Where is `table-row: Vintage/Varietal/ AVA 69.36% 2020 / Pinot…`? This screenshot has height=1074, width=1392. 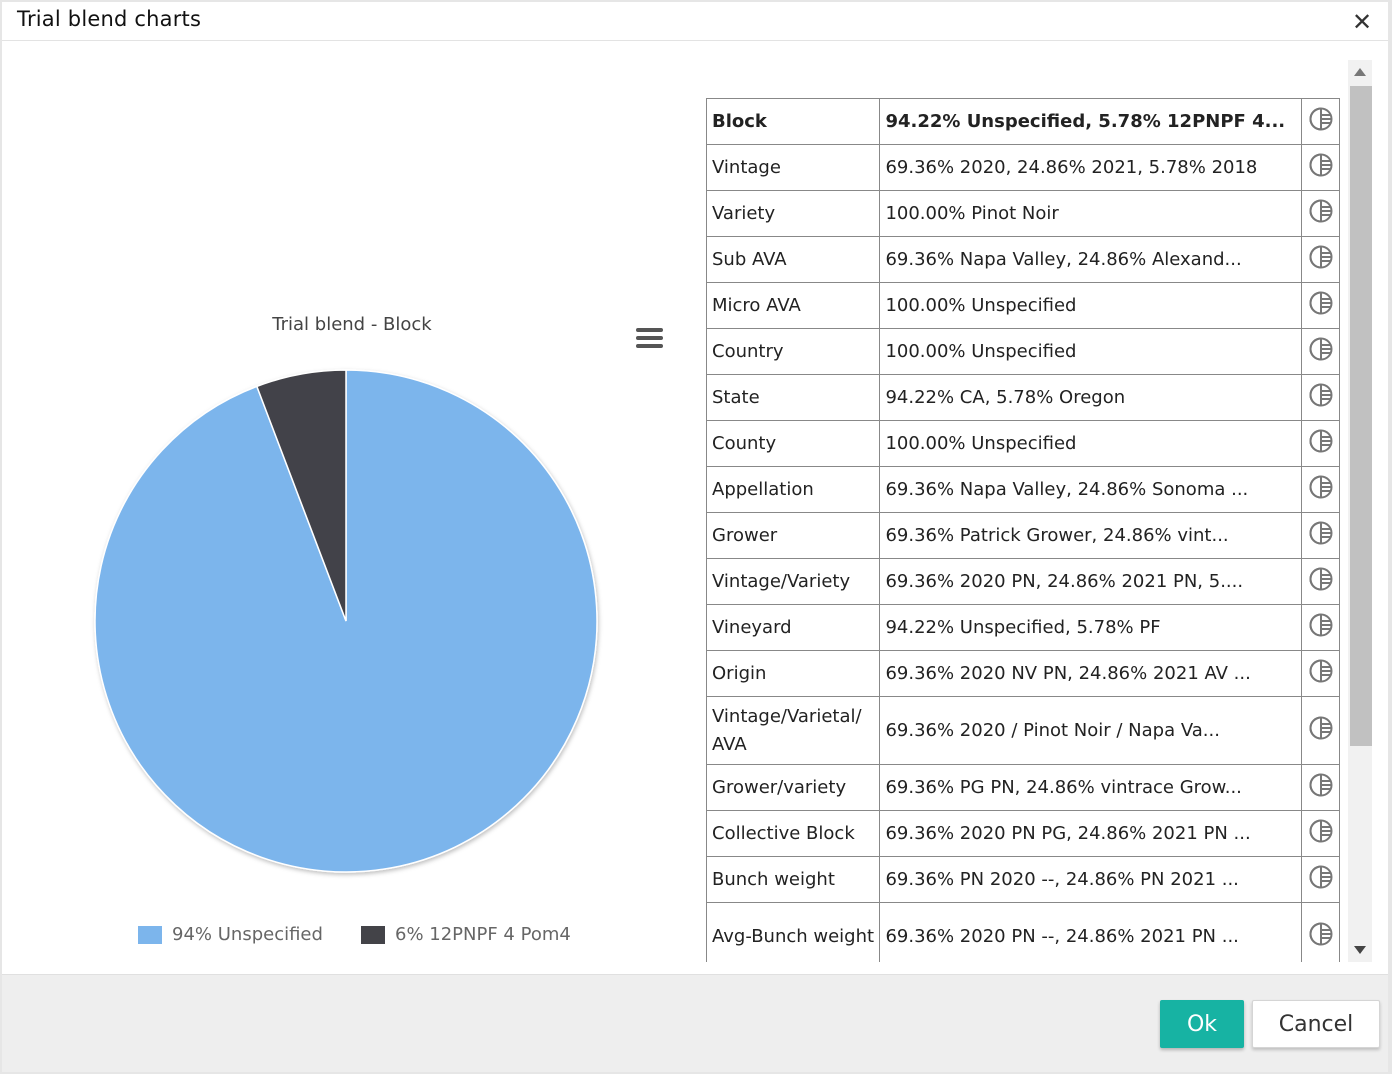
table-row: Vintage/Varietal/ AVA 69.36% 2020 / Pinot… is located at coordinates (1023, 730).